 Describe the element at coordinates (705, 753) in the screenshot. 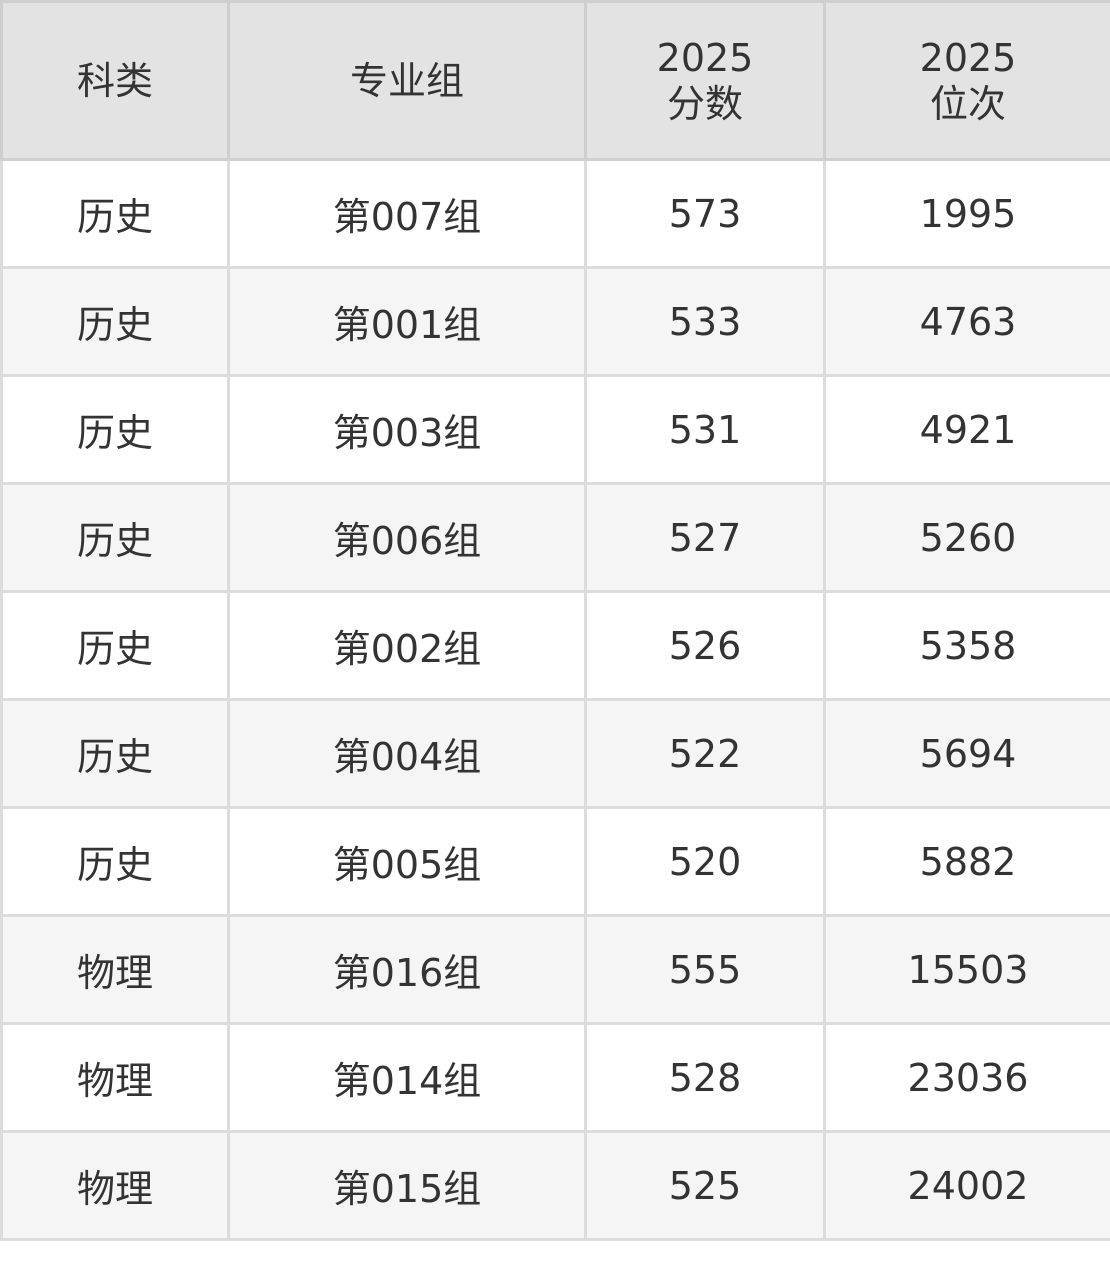

I see `cell-score: 522` at that location.